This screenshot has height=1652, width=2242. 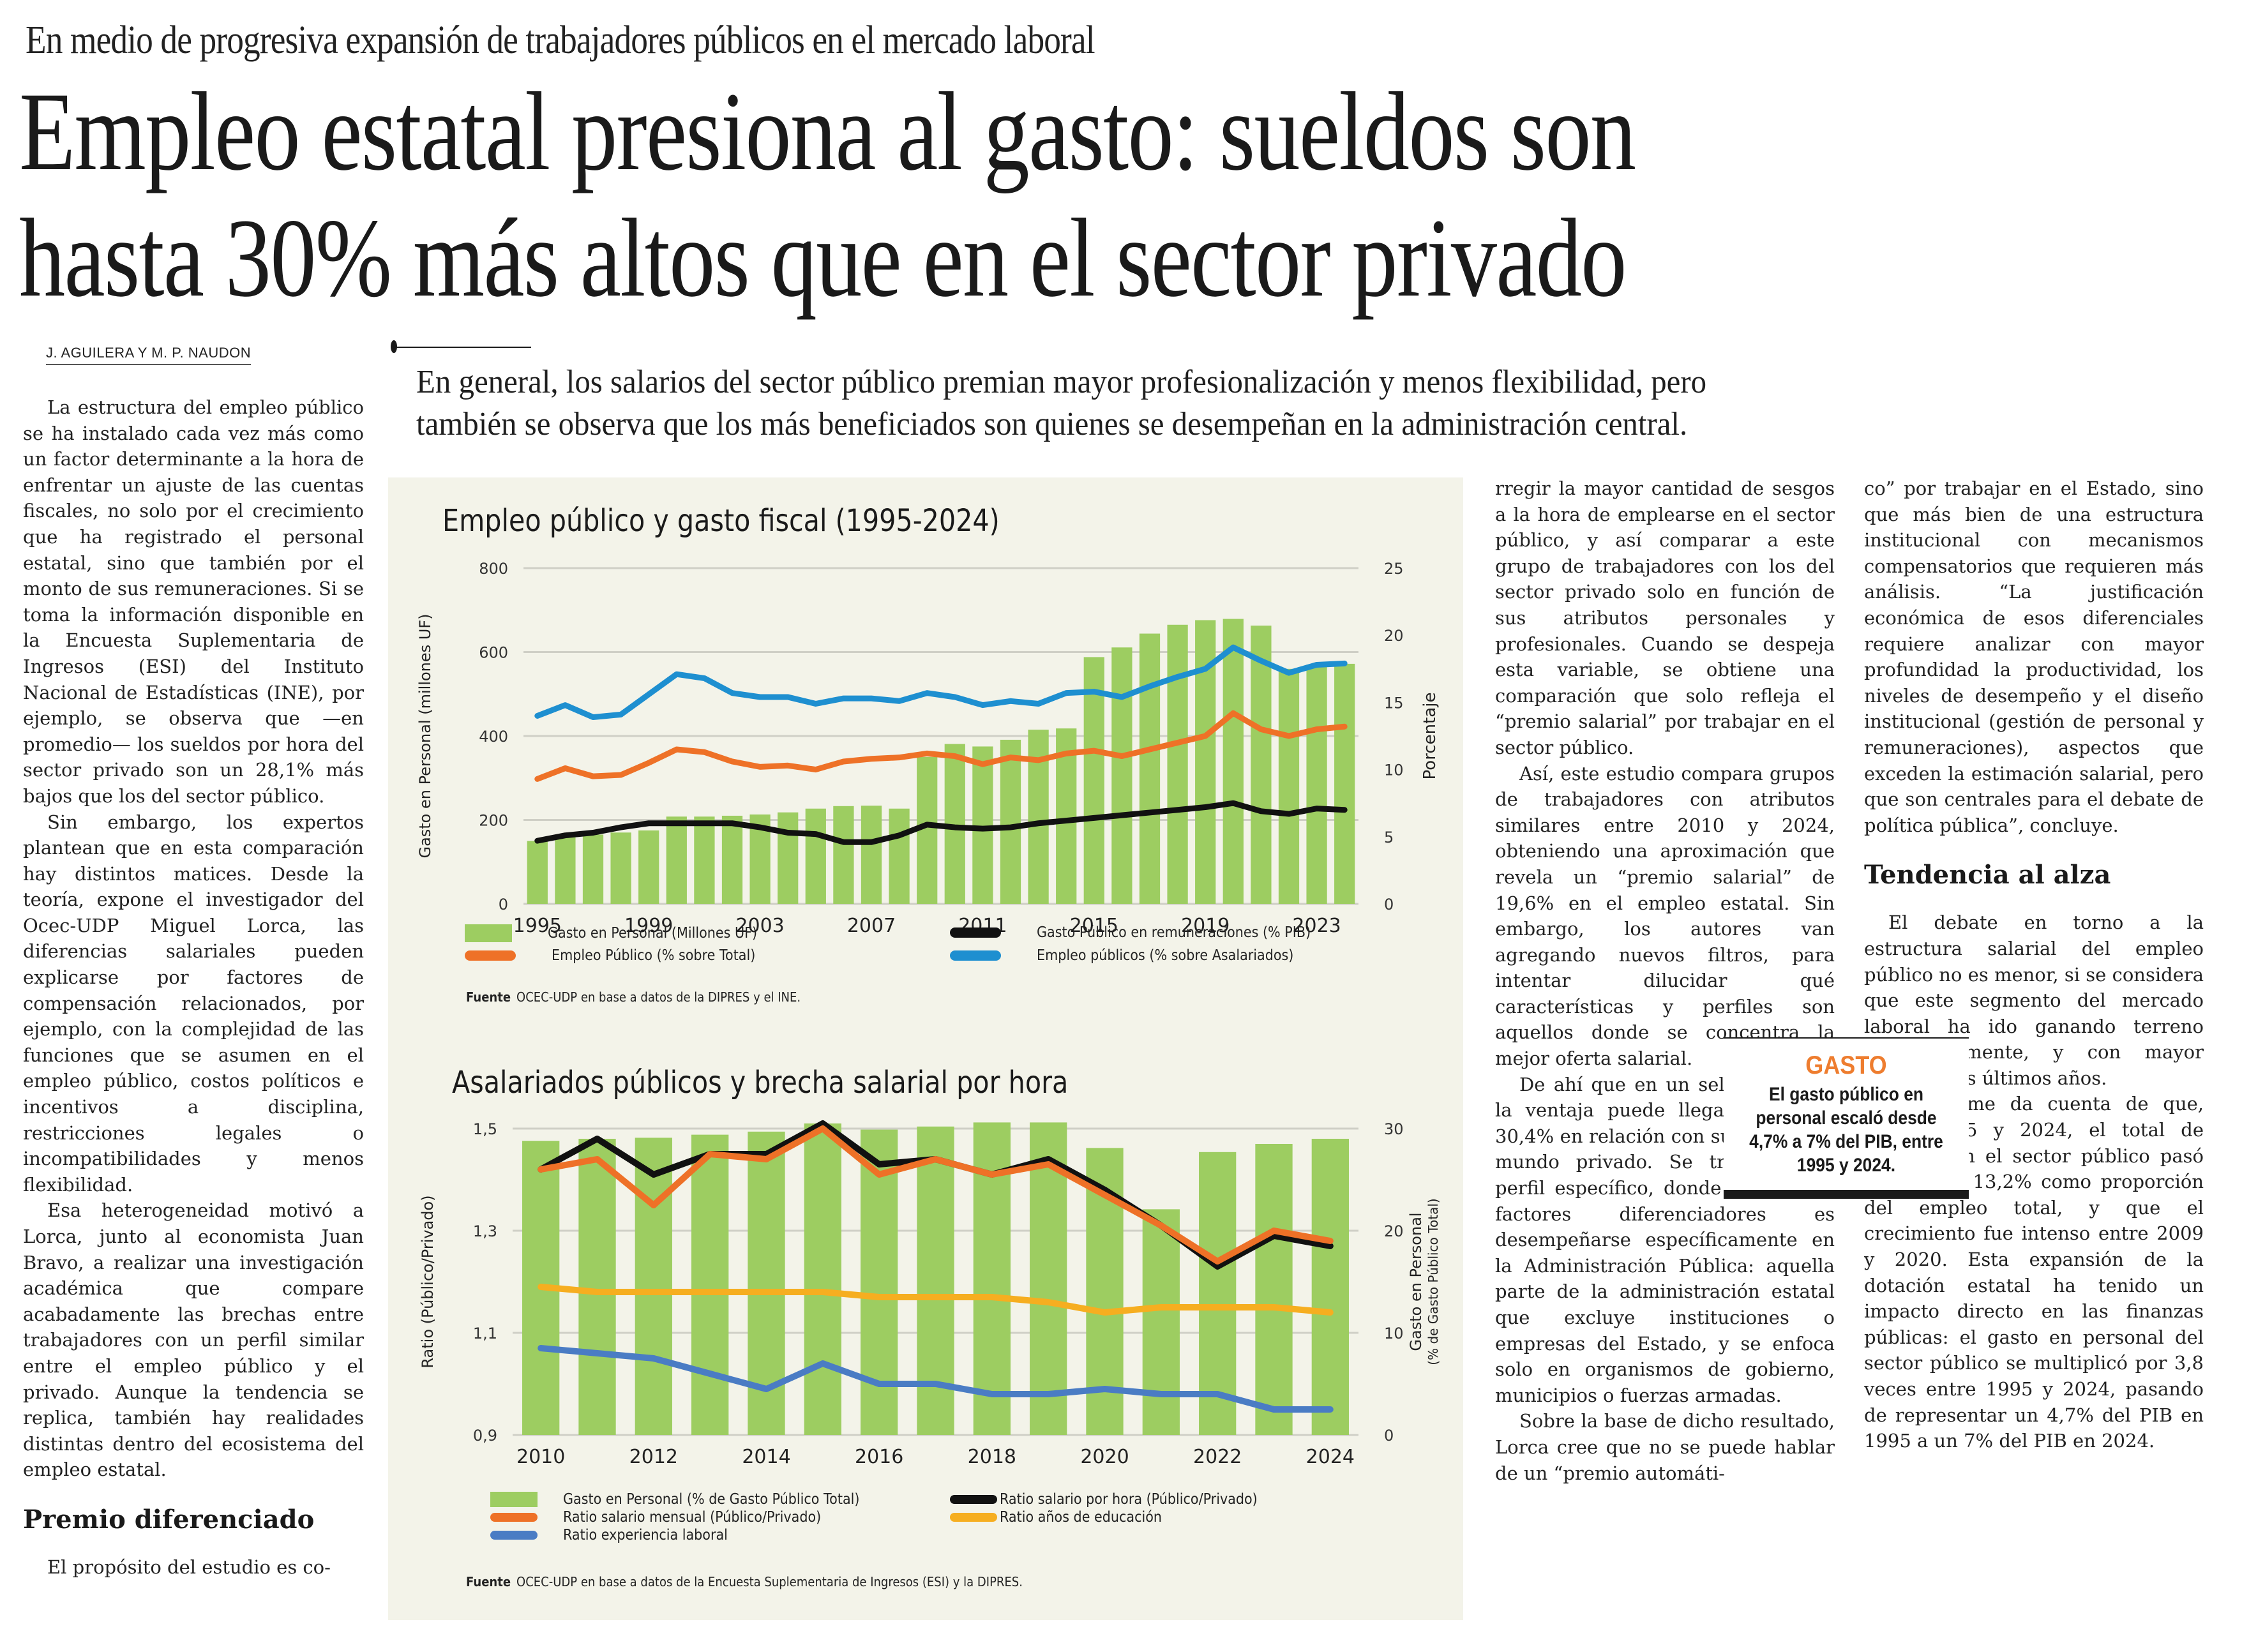 What do you see at coordinates (1394, 569) in the screenshot?
I see `y2-tick-label: 25` at bounding box center [1394, 569].